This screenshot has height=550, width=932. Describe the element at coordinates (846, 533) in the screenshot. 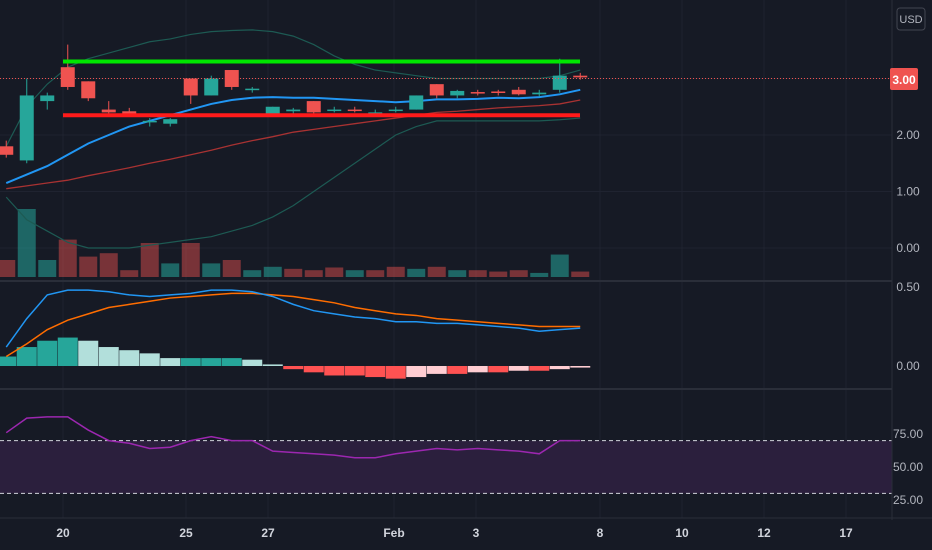

I see `time-tick-label: 17` at that location.